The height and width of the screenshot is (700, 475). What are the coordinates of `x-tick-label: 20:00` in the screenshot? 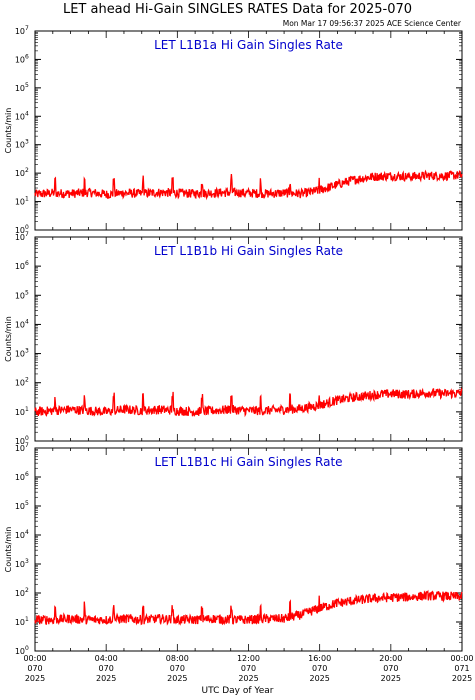 It's located at (390, 658).